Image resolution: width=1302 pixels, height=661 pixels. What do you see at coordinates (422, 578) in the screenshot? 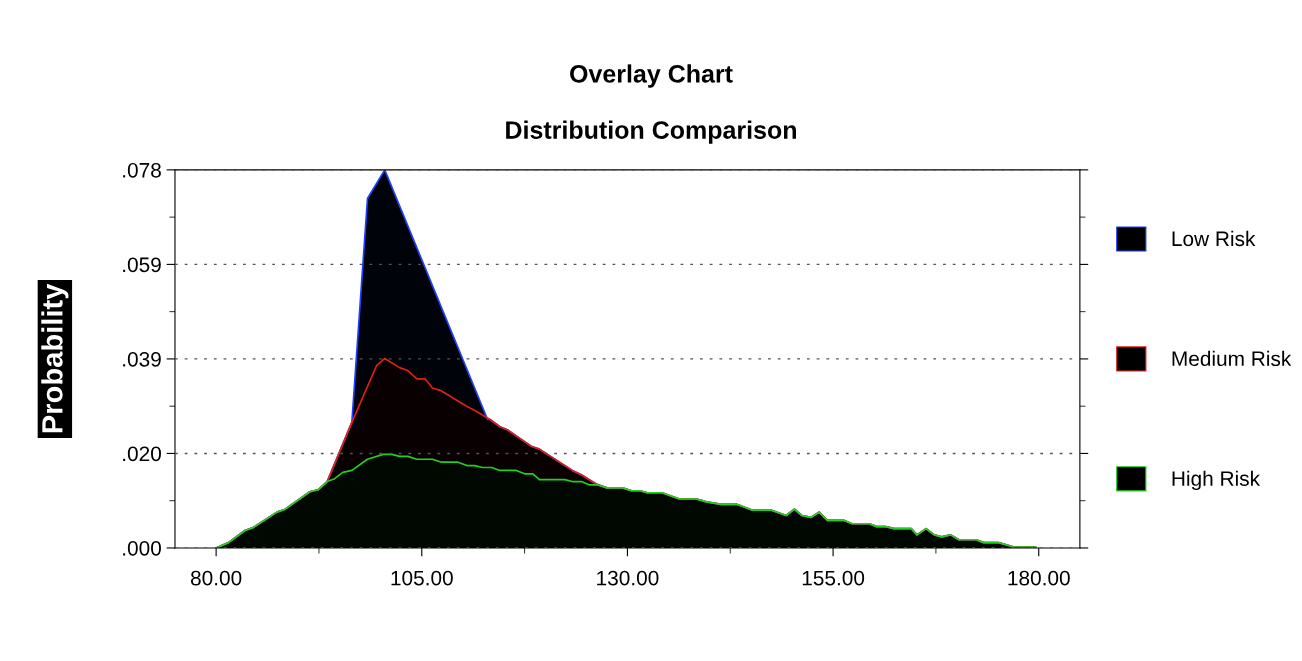
I see `x-tick-label: 105.00` at bounding box center [422, 578].